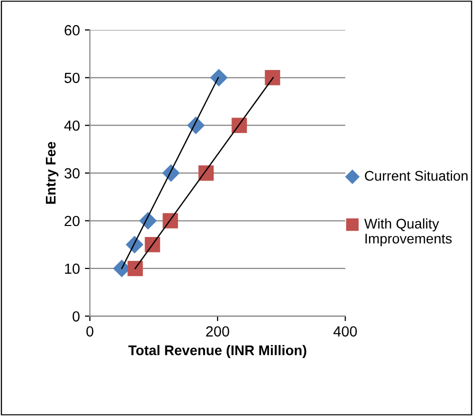  I want to click on x-tick-label: 200, so click(218, 331).